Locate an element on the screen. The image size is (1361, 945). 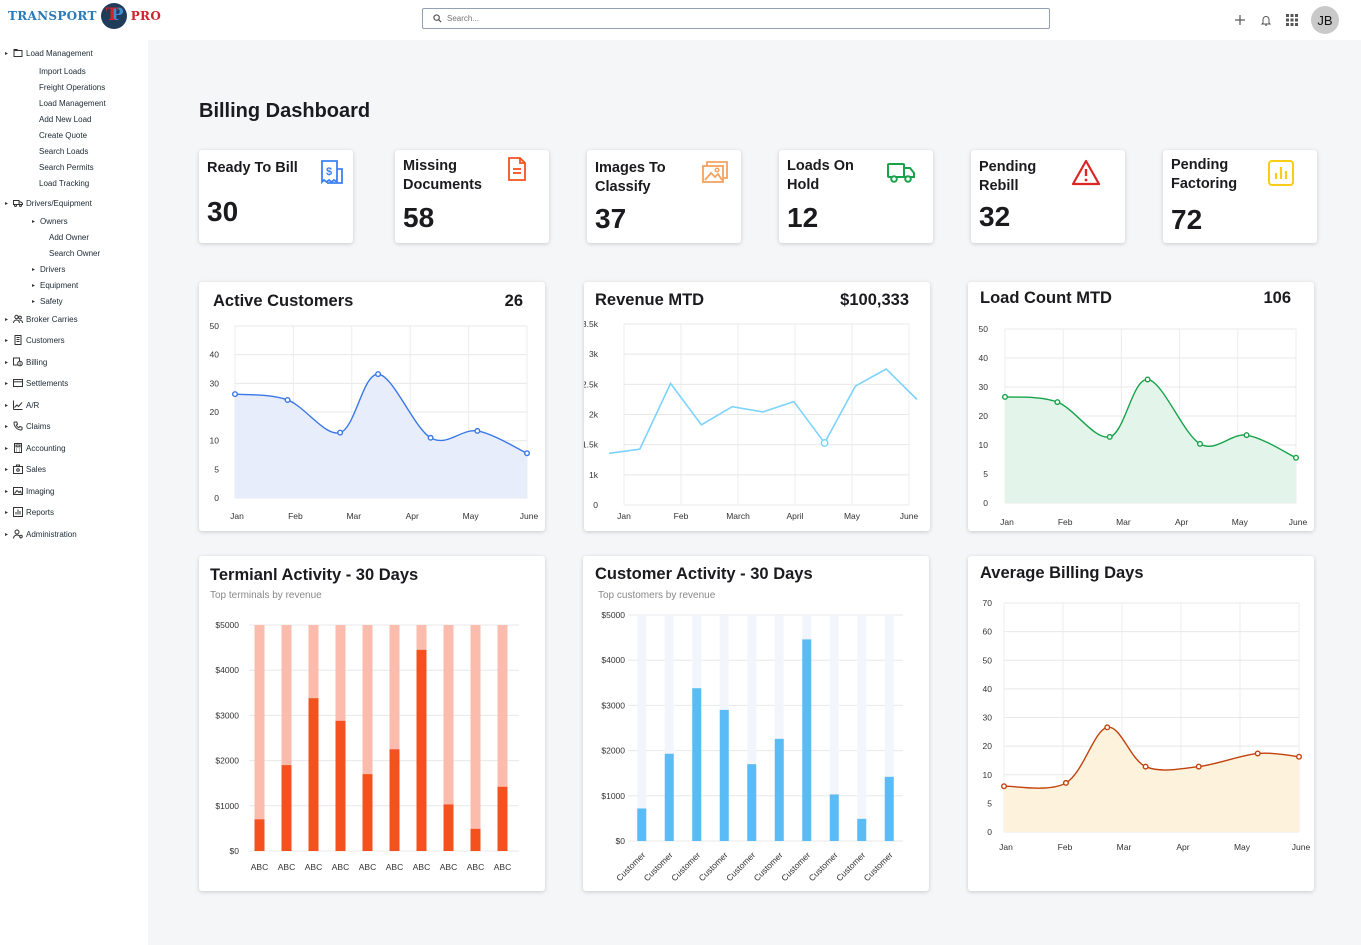
top-actions: JB is located at coordinates (1286, 20).